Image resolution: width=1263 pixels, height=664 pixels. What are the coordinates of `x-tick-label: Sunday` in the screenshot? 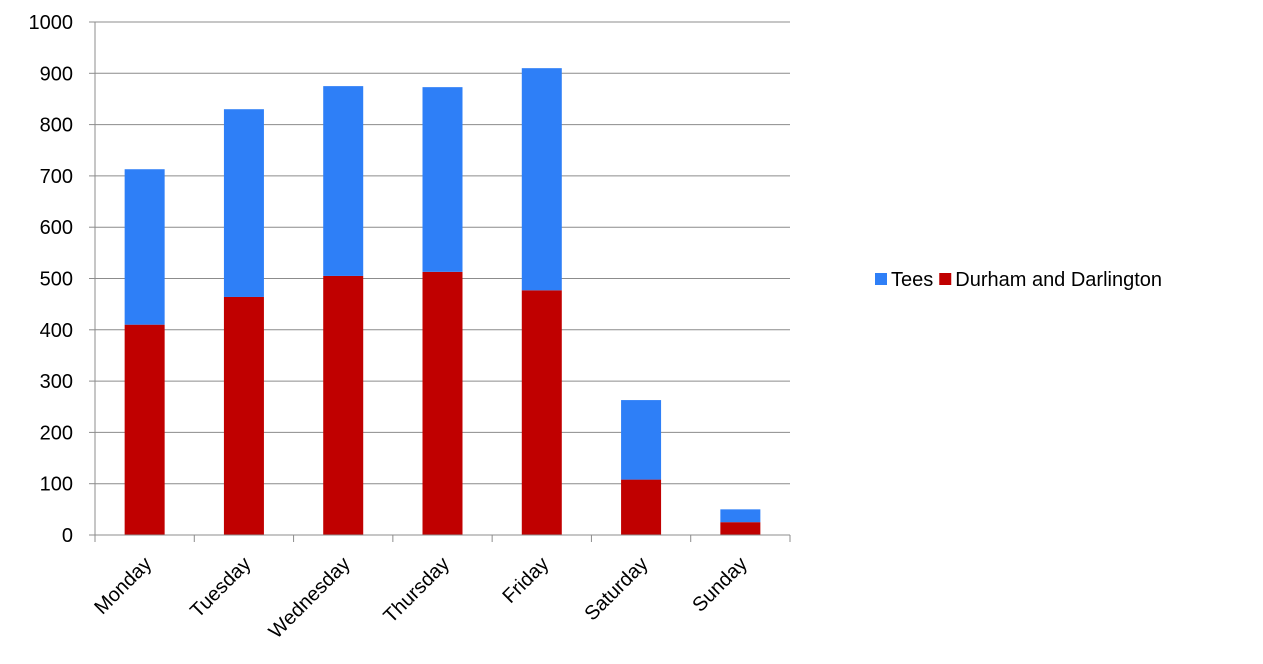 It's located at (720, 585).